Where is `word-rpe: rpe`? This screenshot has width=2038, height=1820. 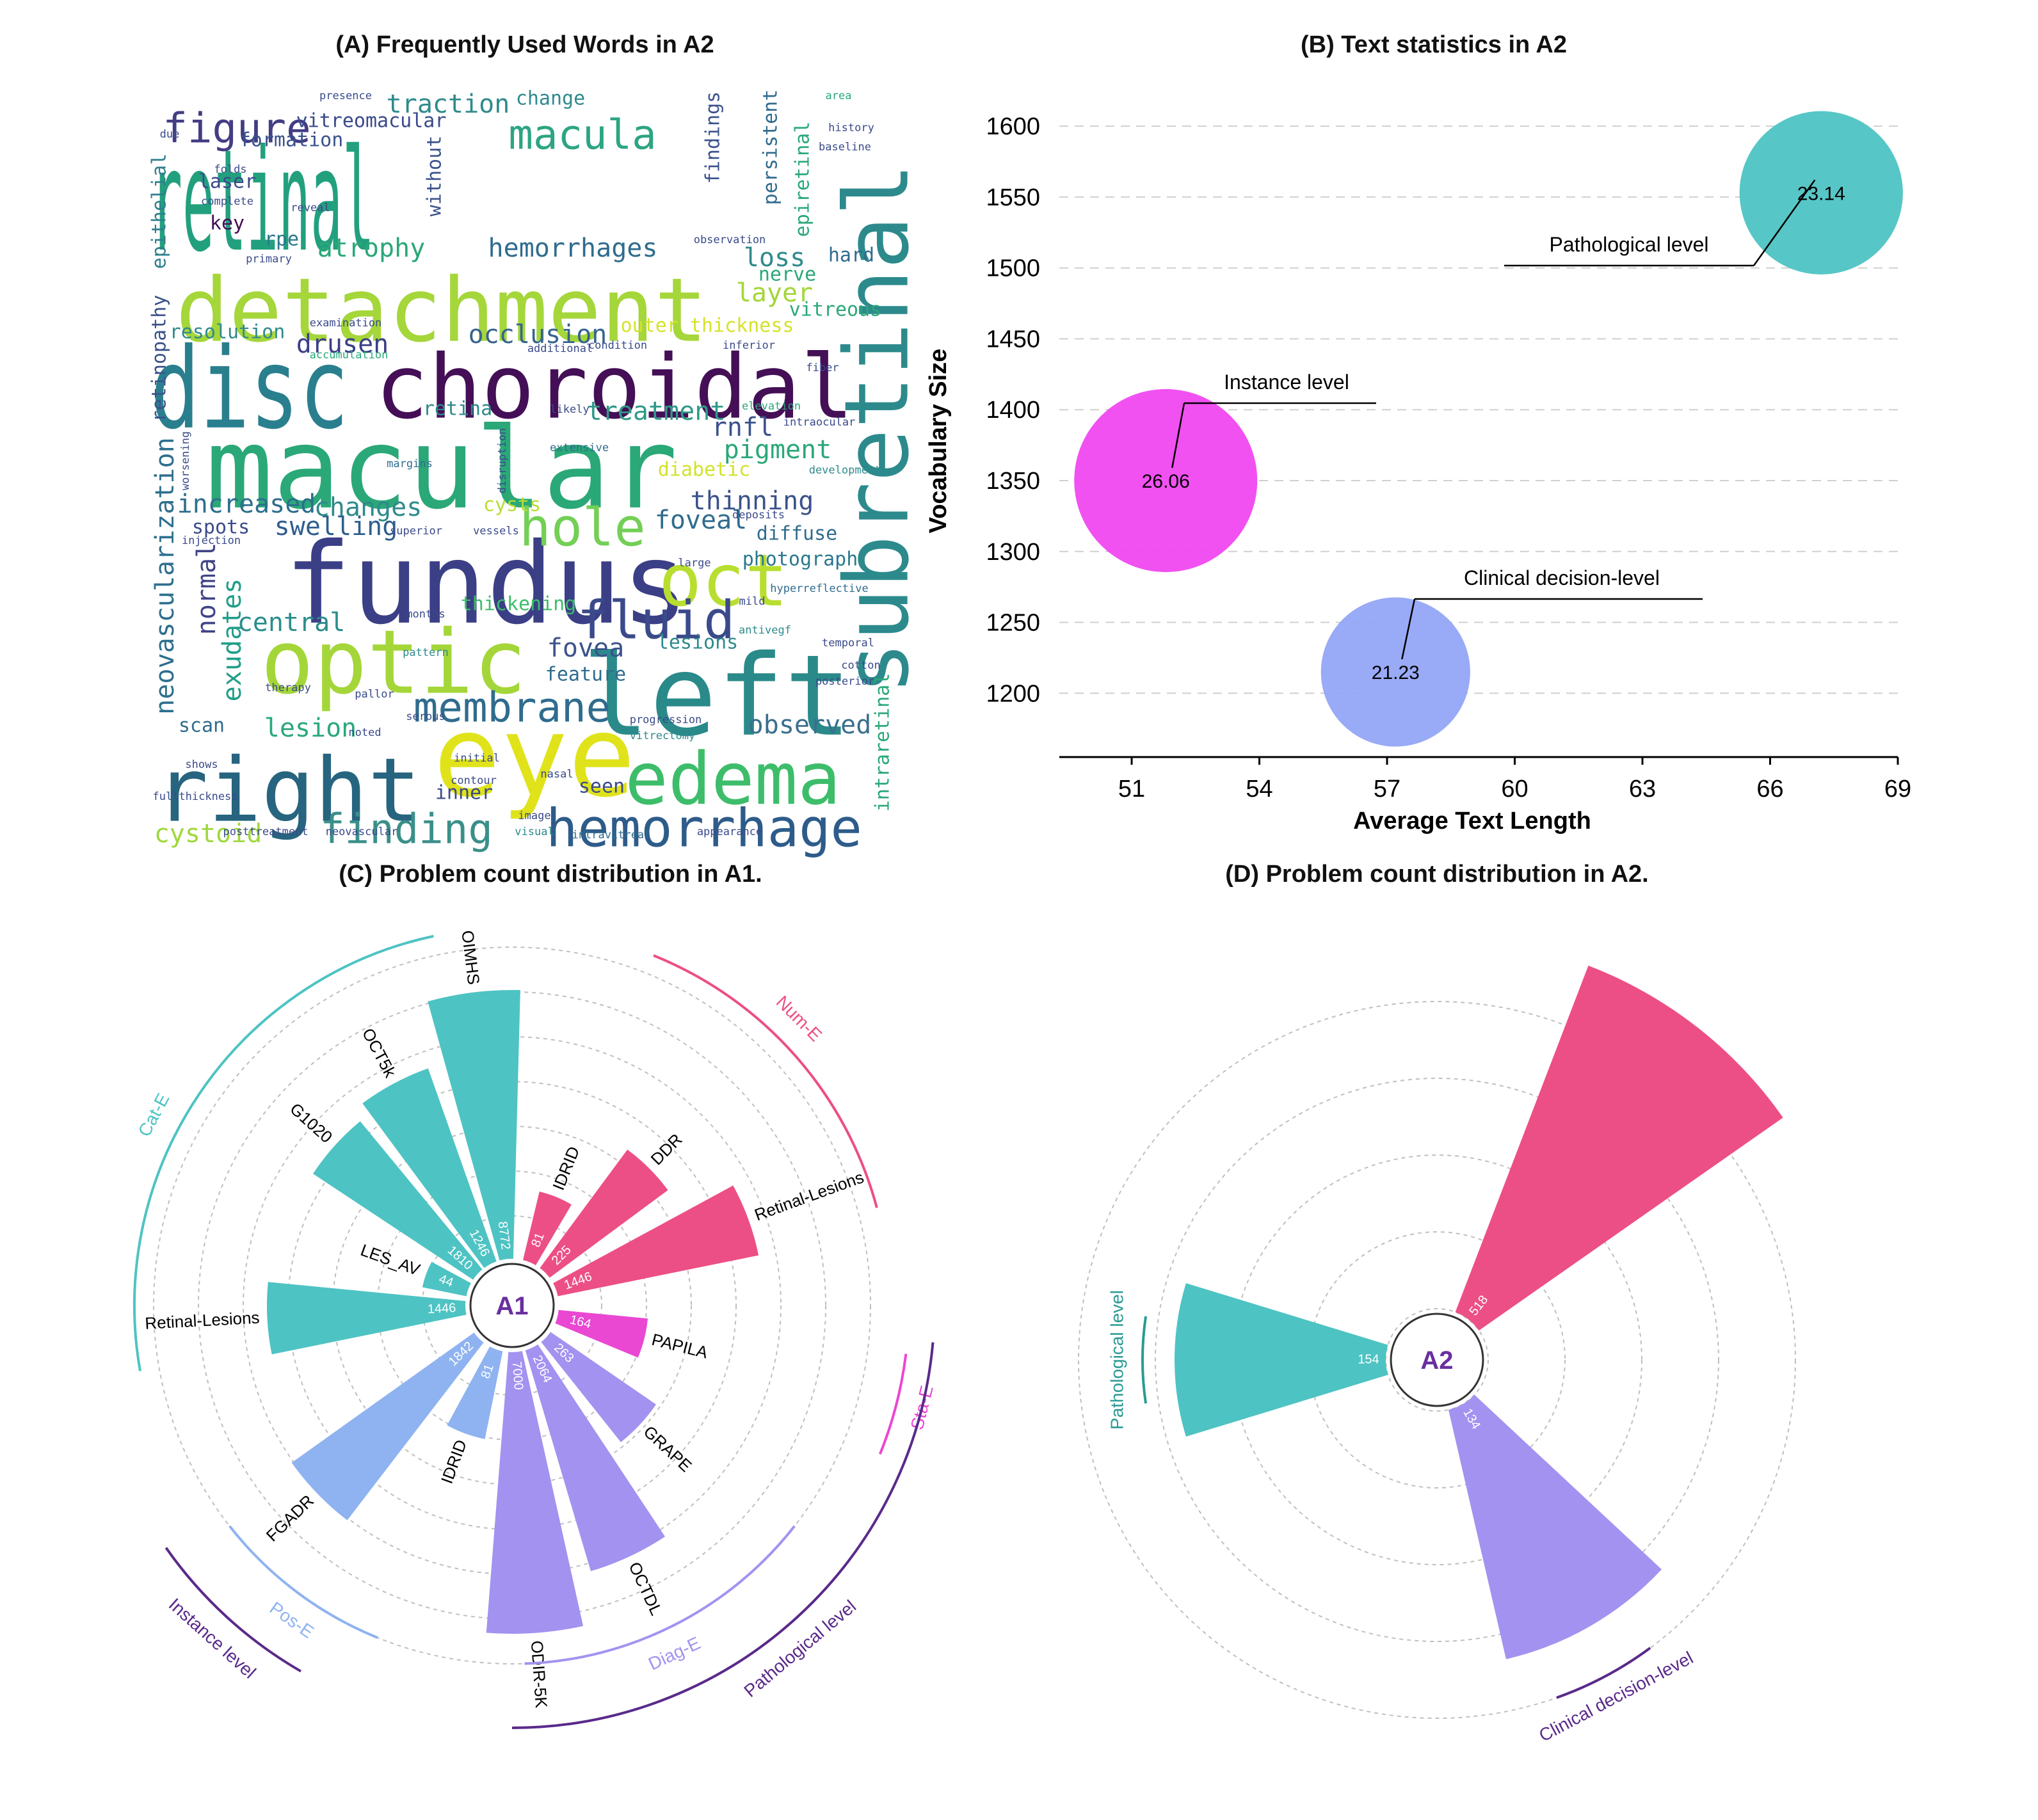 word-rpe: rpe is located at coordinates (281, 239).